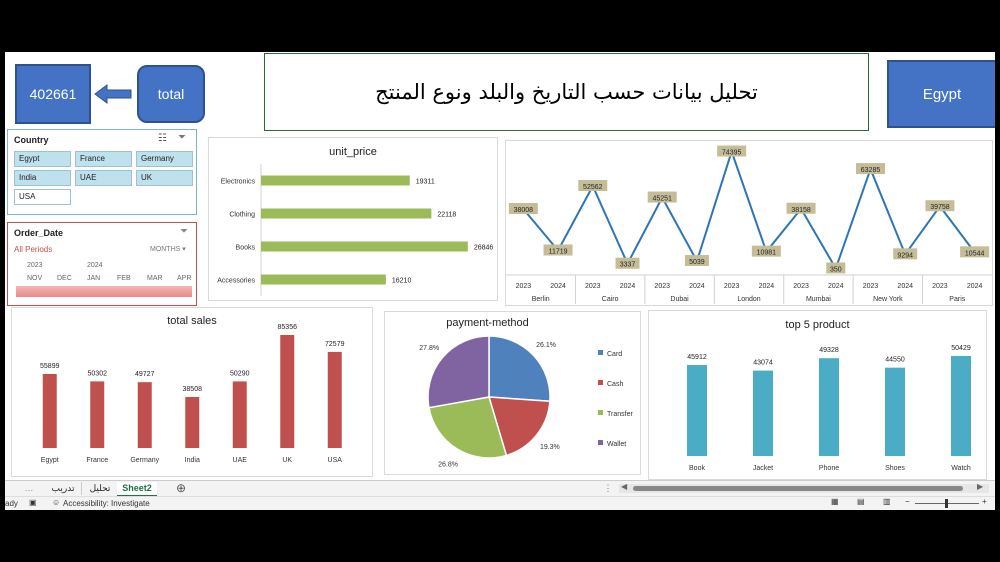 The width and height of the screenshot is (1000, 562). Describe the element at coordinates (888, 299) in the screenshot. I see `group-label: New York` at that location.